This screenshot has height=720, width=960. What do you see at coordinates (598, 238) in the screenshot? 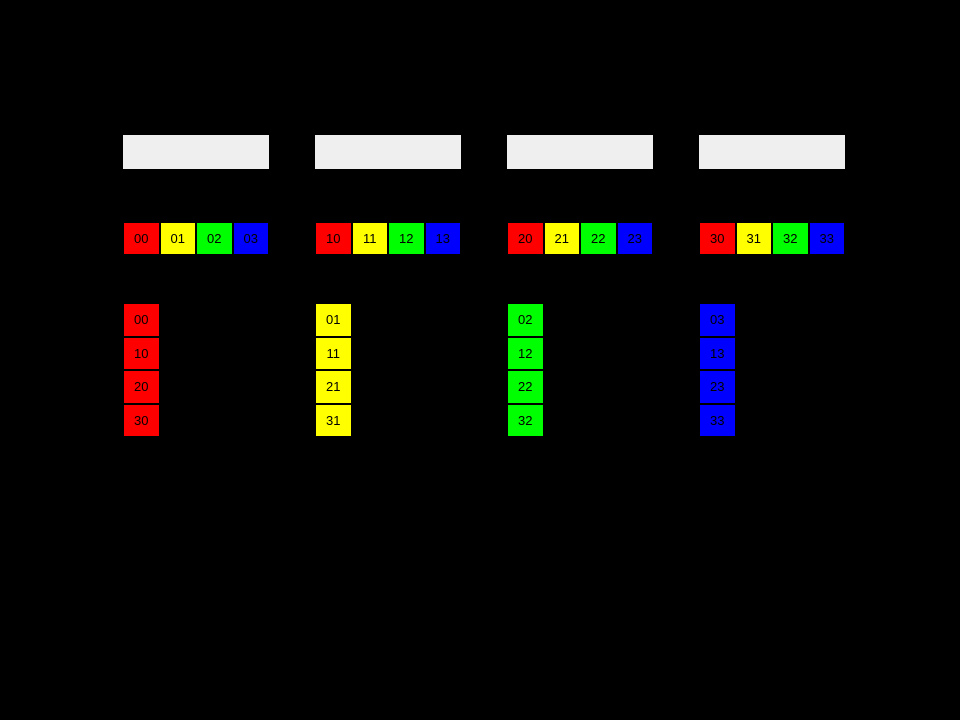
I see `send-cell: 22` at bounding box center [598, 238].